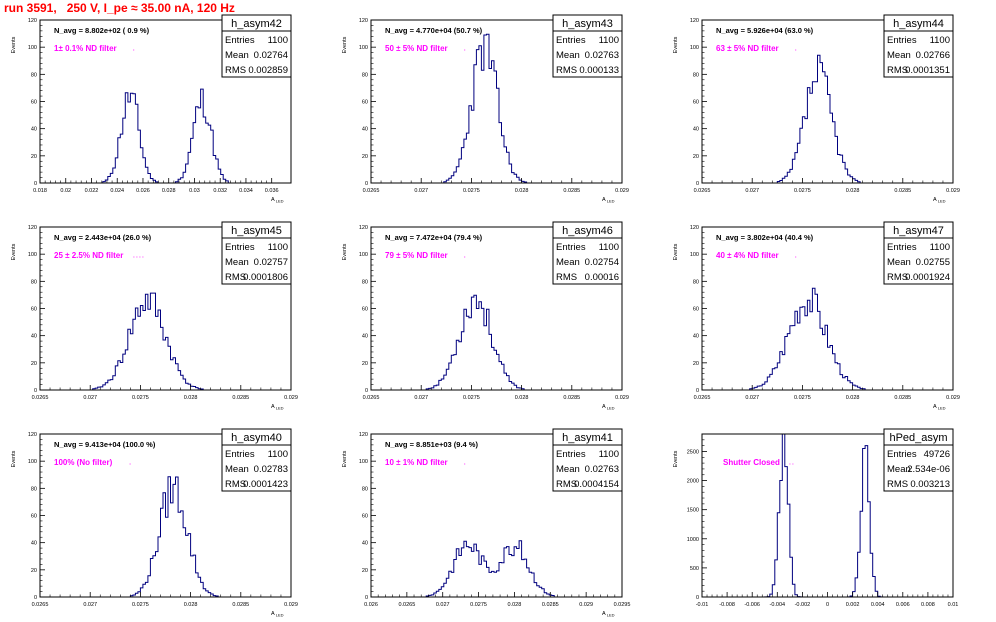 Image resolution: width=996 pixels, height=622 pixels. I want to click on stats-title: h_asym47, so click(918, 231).